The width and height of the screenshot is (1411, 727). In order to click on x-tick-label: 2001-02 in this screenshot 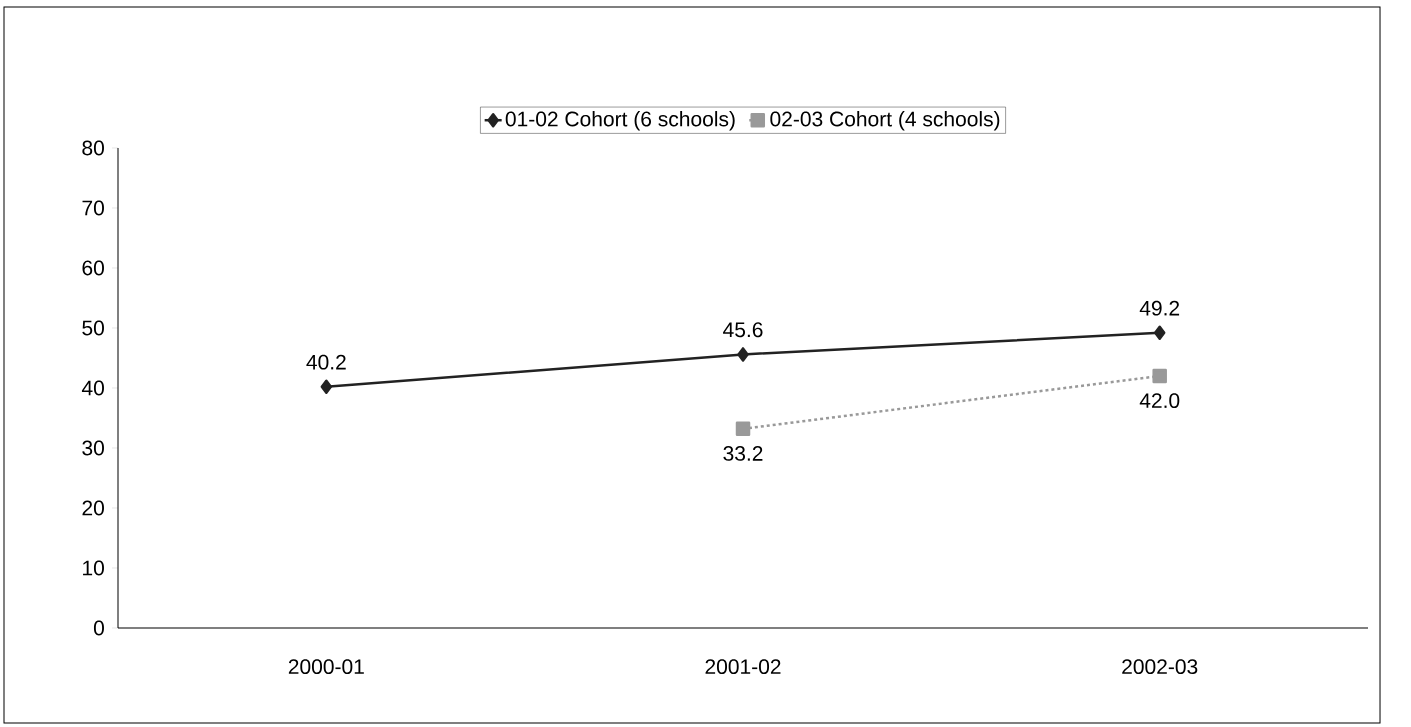, I will do `click(743, 667)`.